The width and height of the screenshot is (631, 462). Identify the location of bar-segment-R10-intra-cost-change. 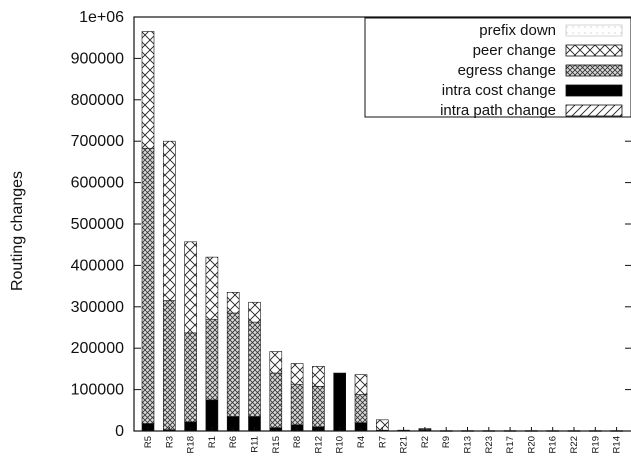
(340, 402).